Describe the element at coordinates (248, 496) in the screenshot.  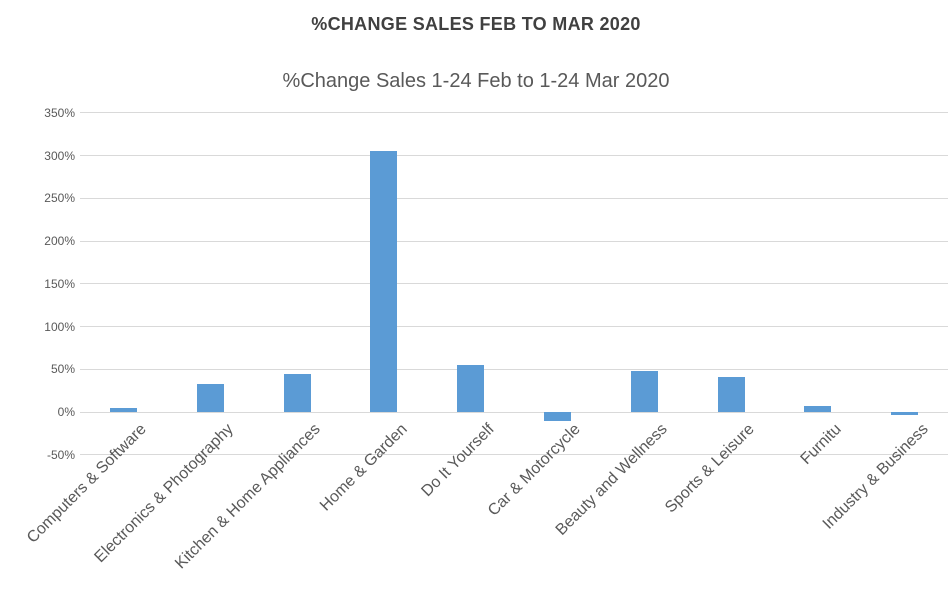
I see `x-axis-category-label: Kitchen & Home Appliances` at that location.